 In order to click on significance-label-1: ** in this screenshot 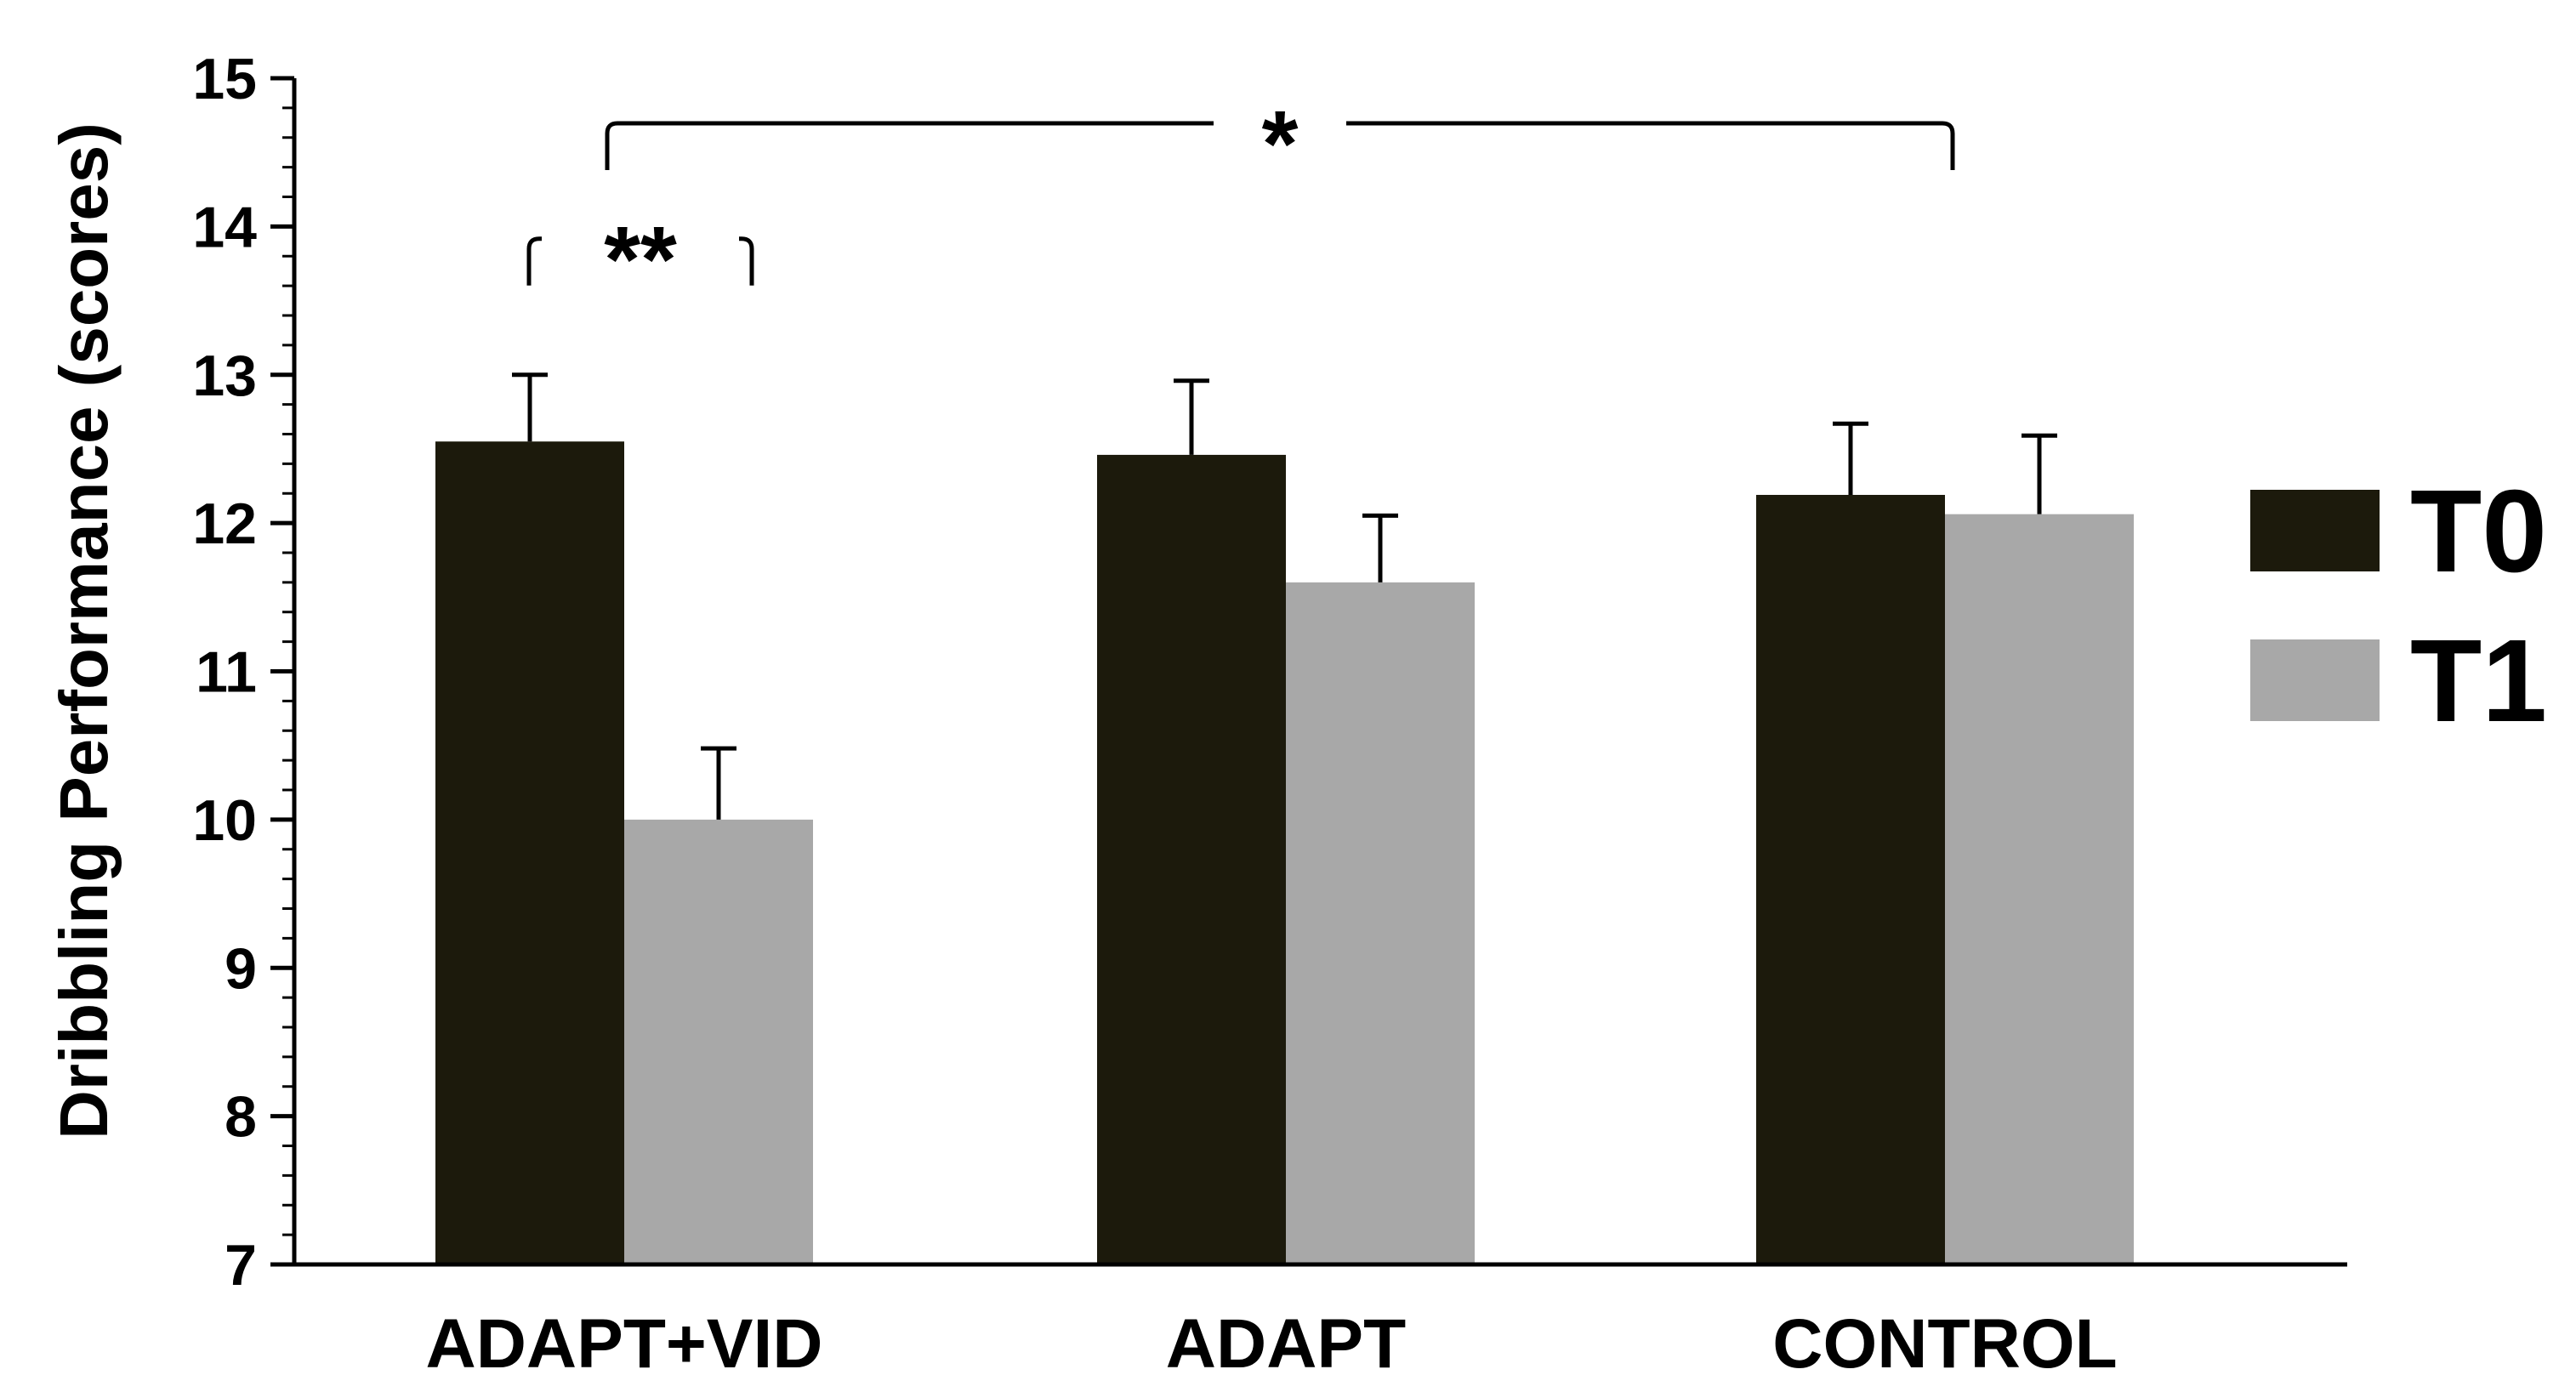, I will do `click(640, 259)`.